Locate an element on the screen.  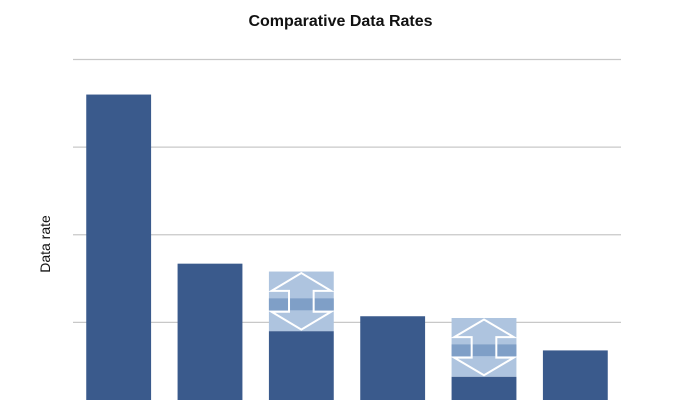
variable-range-overlays is located at coordinates (392, 324).